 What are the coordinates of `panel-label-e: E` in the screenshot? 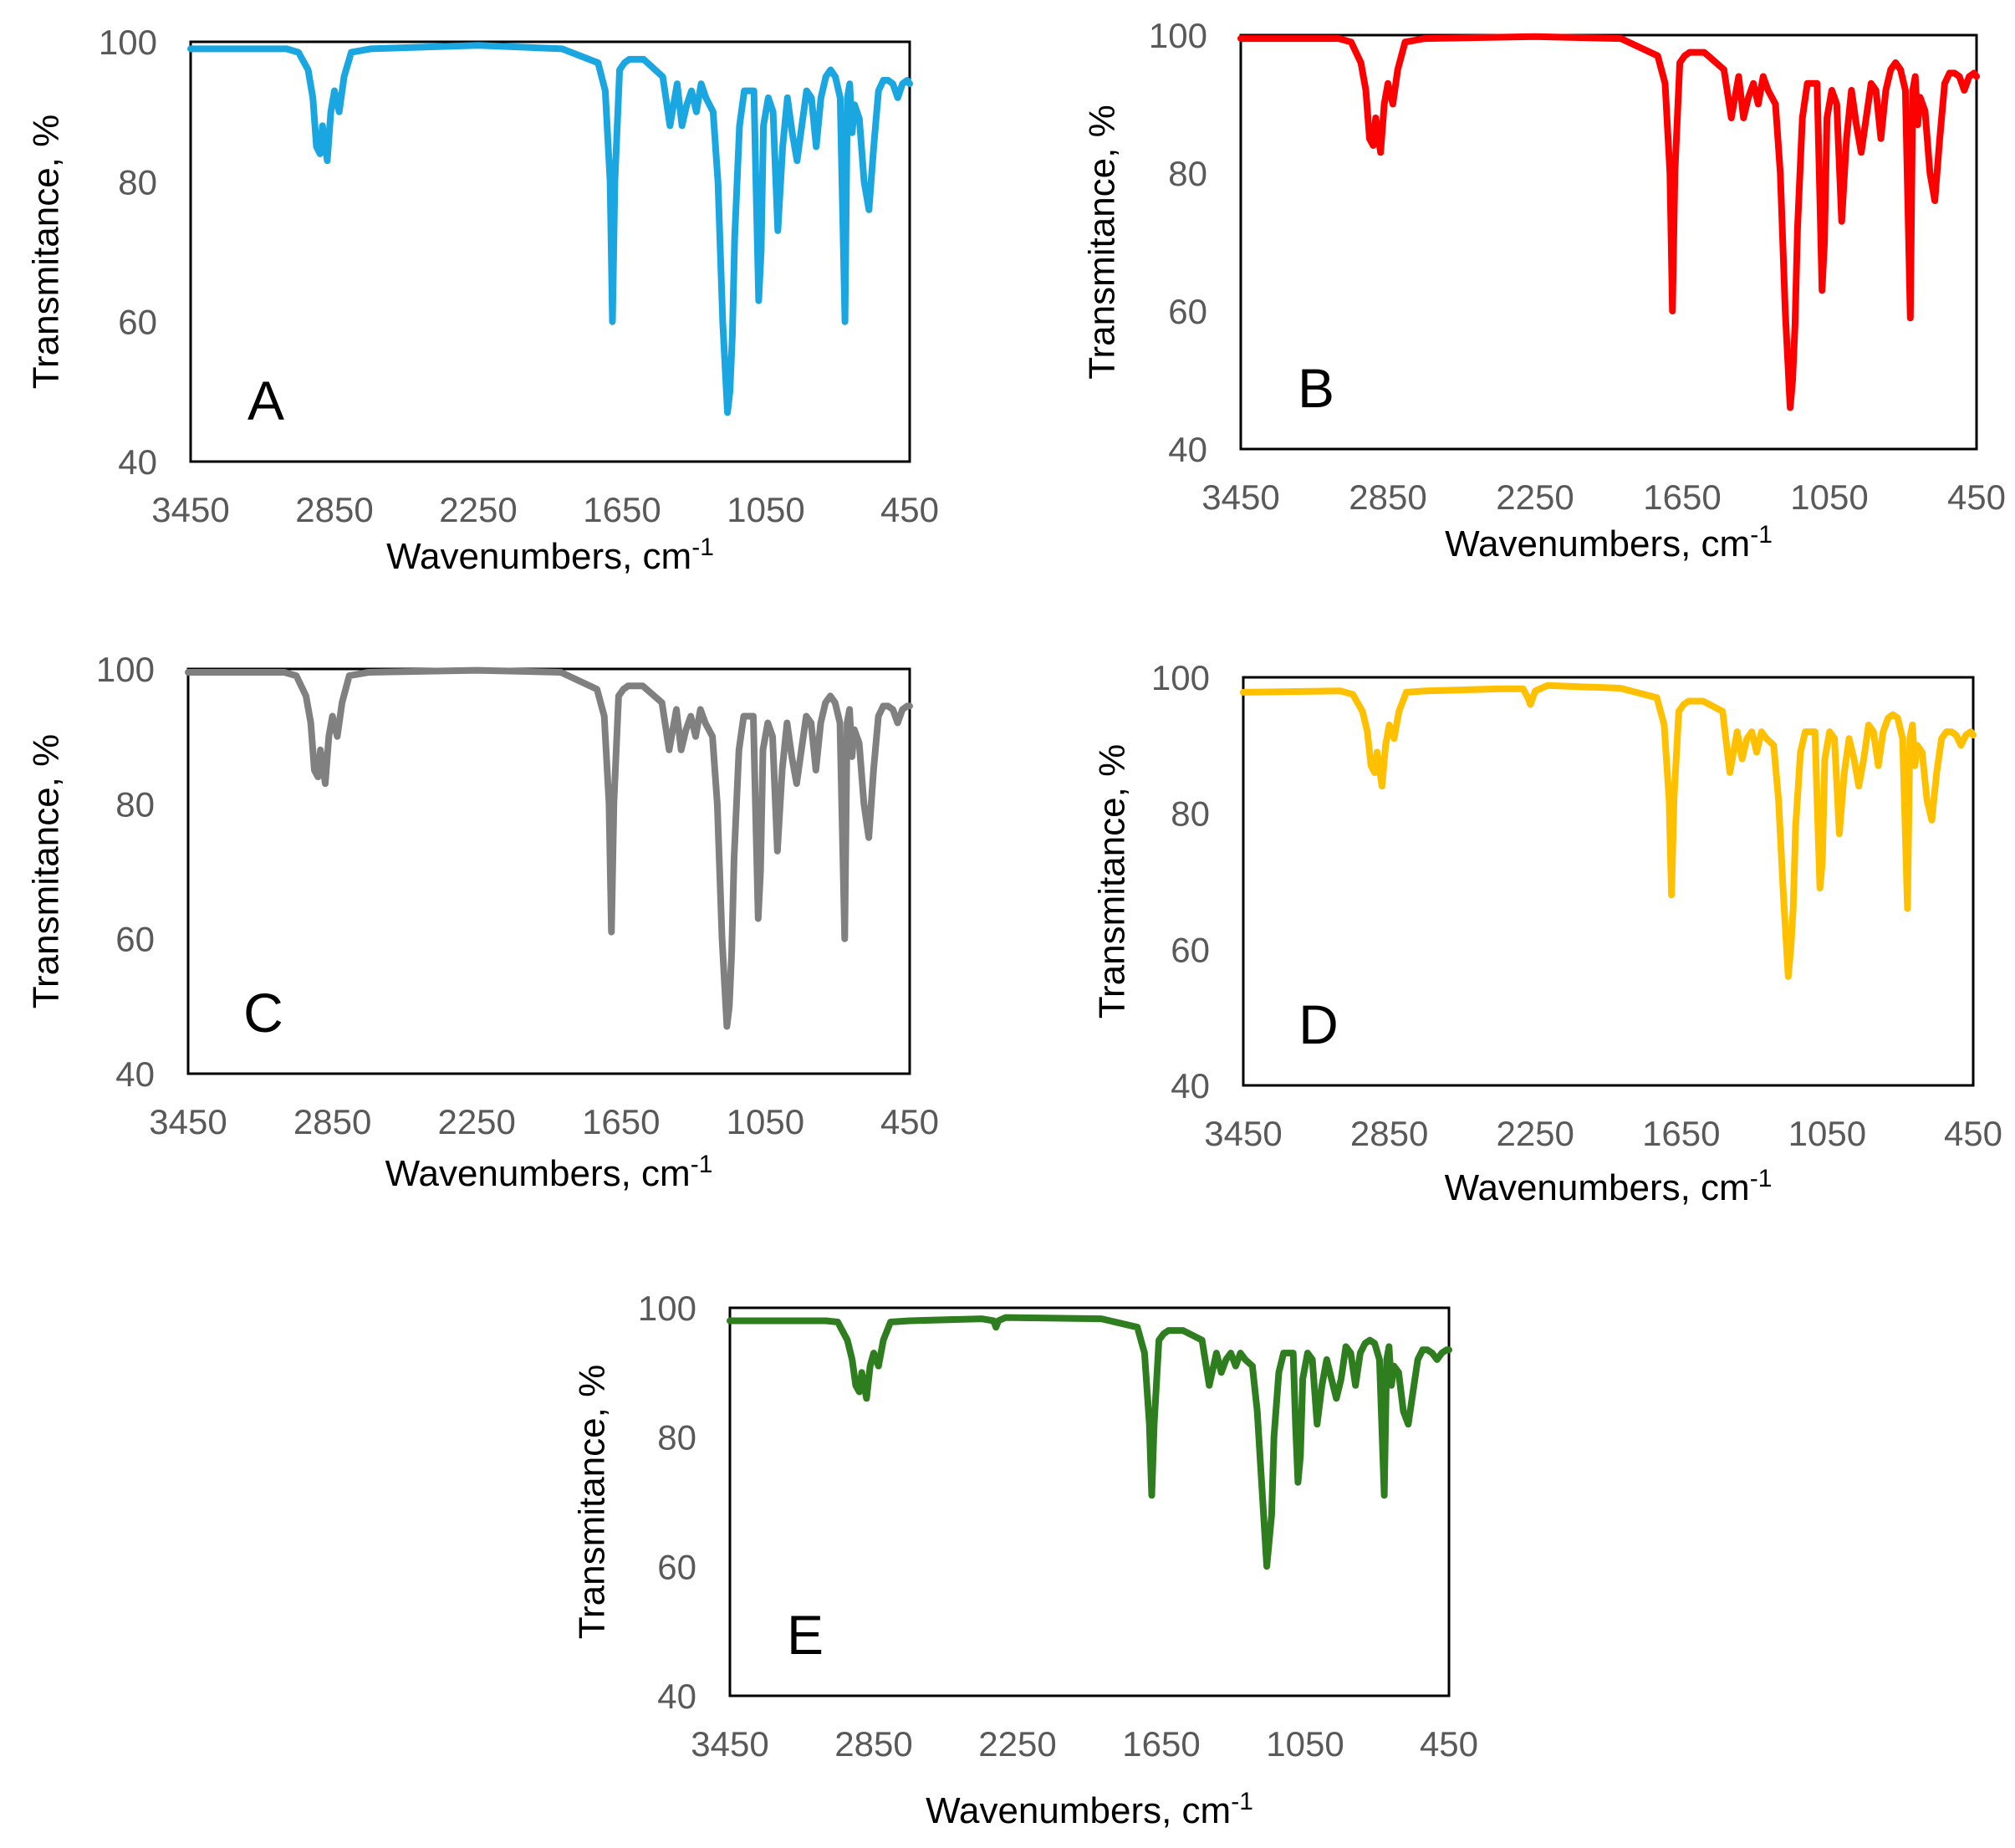 It's located at (805, 1635).